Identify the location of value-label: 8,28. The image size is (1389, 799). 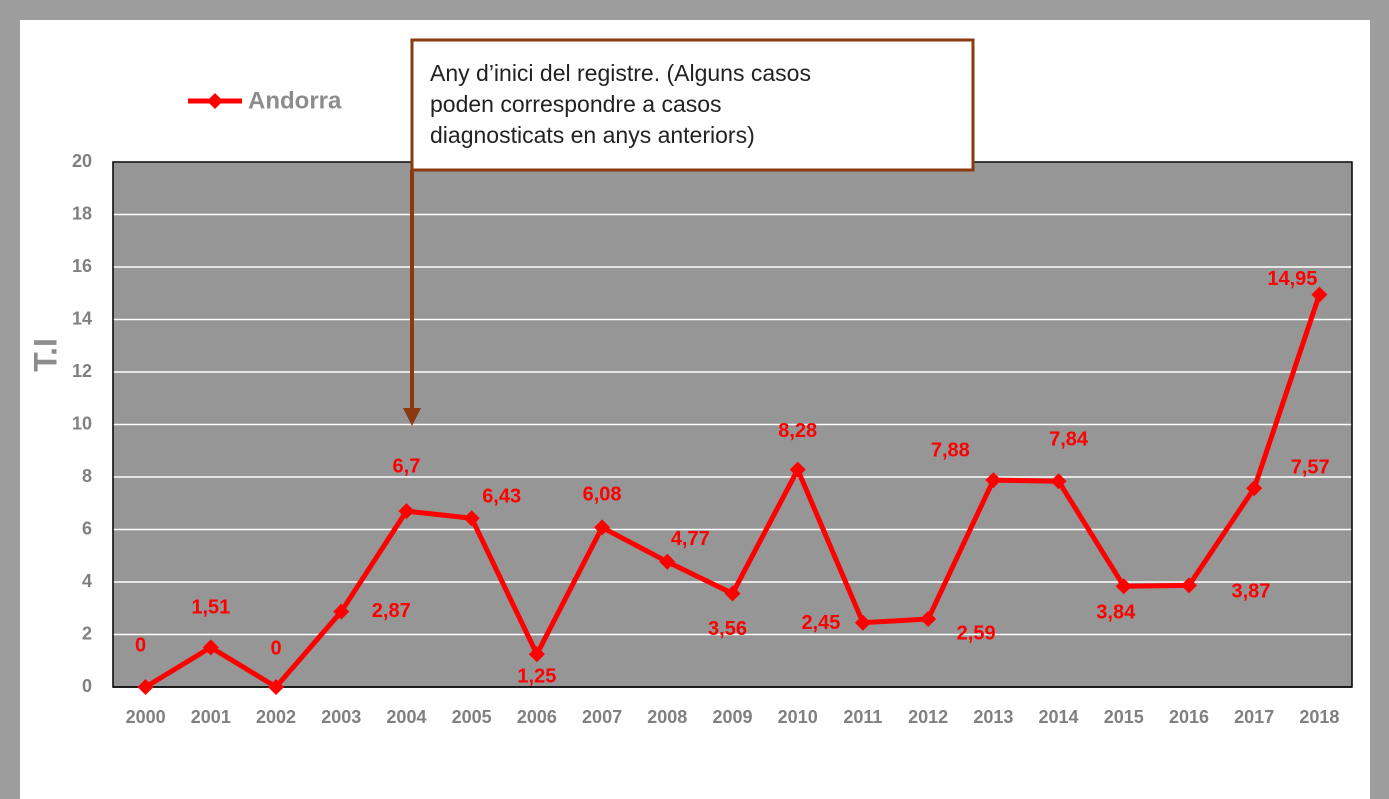
(797, 431).